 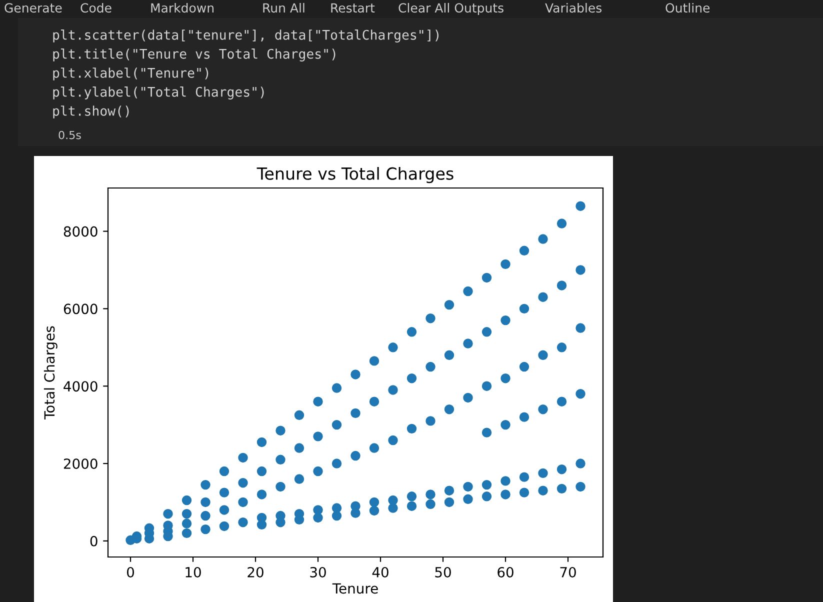 I want to click on x-tick-label: 70, so click(x=568, y=572).